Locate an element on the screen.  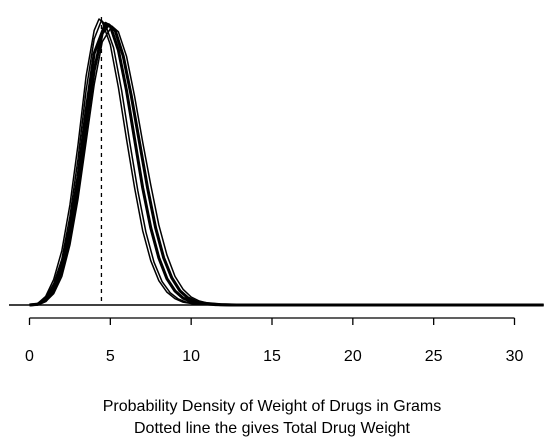
x-tick-label-0: 0 is located at coordinates (29, 356).